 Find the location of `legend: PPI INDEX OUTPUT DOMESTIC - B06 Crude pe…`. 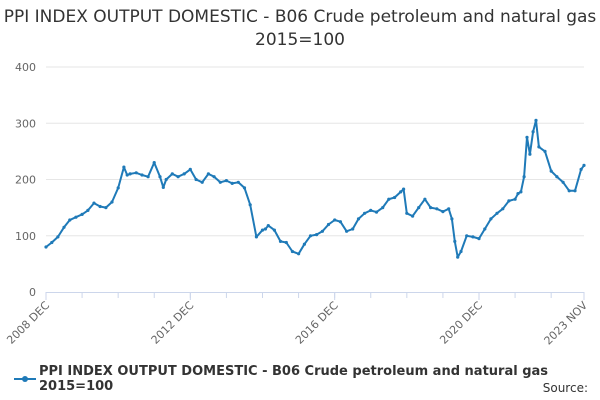

legend: PPI INDEX OUTPUT DOMESTIC - B06 Crude pe… is located at coordinates (307, 379).